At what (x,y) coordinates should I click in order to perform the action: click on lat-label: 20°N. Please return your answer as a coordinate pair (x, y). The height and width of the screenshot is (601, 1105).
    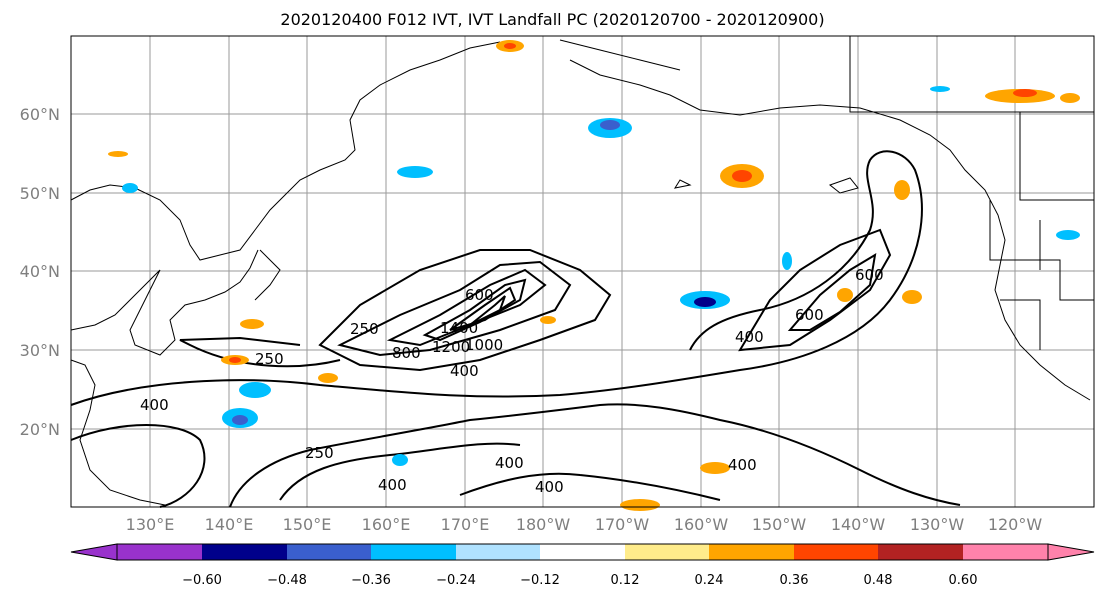
    Looking at the image, I should click on (40, 429).